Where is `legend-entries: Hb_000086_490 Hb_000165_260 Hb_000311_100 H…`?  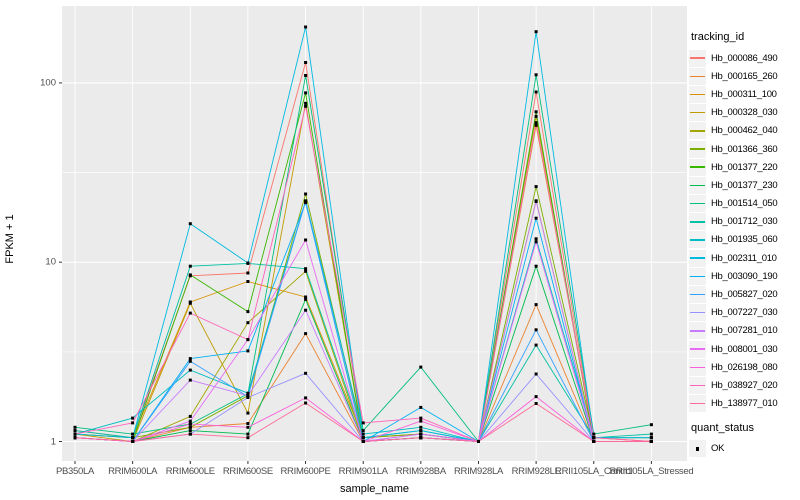
legend-entries: Hb_000086_490 Hb_000165_260 Hb_000311_100 H… is located at coordinates (744, 231).